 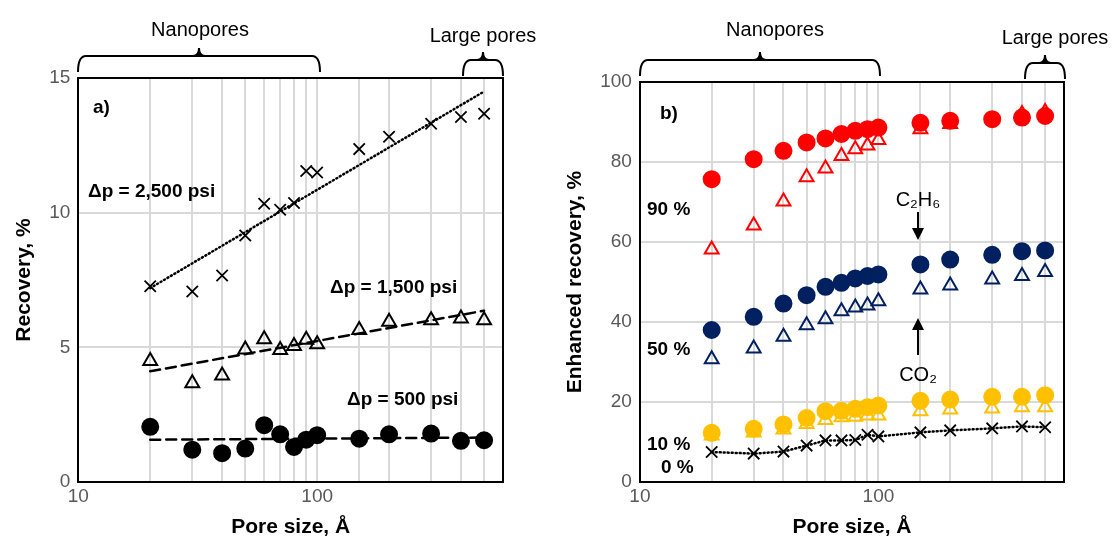 I want to click on annotation: b), so click(x=669, y=113).